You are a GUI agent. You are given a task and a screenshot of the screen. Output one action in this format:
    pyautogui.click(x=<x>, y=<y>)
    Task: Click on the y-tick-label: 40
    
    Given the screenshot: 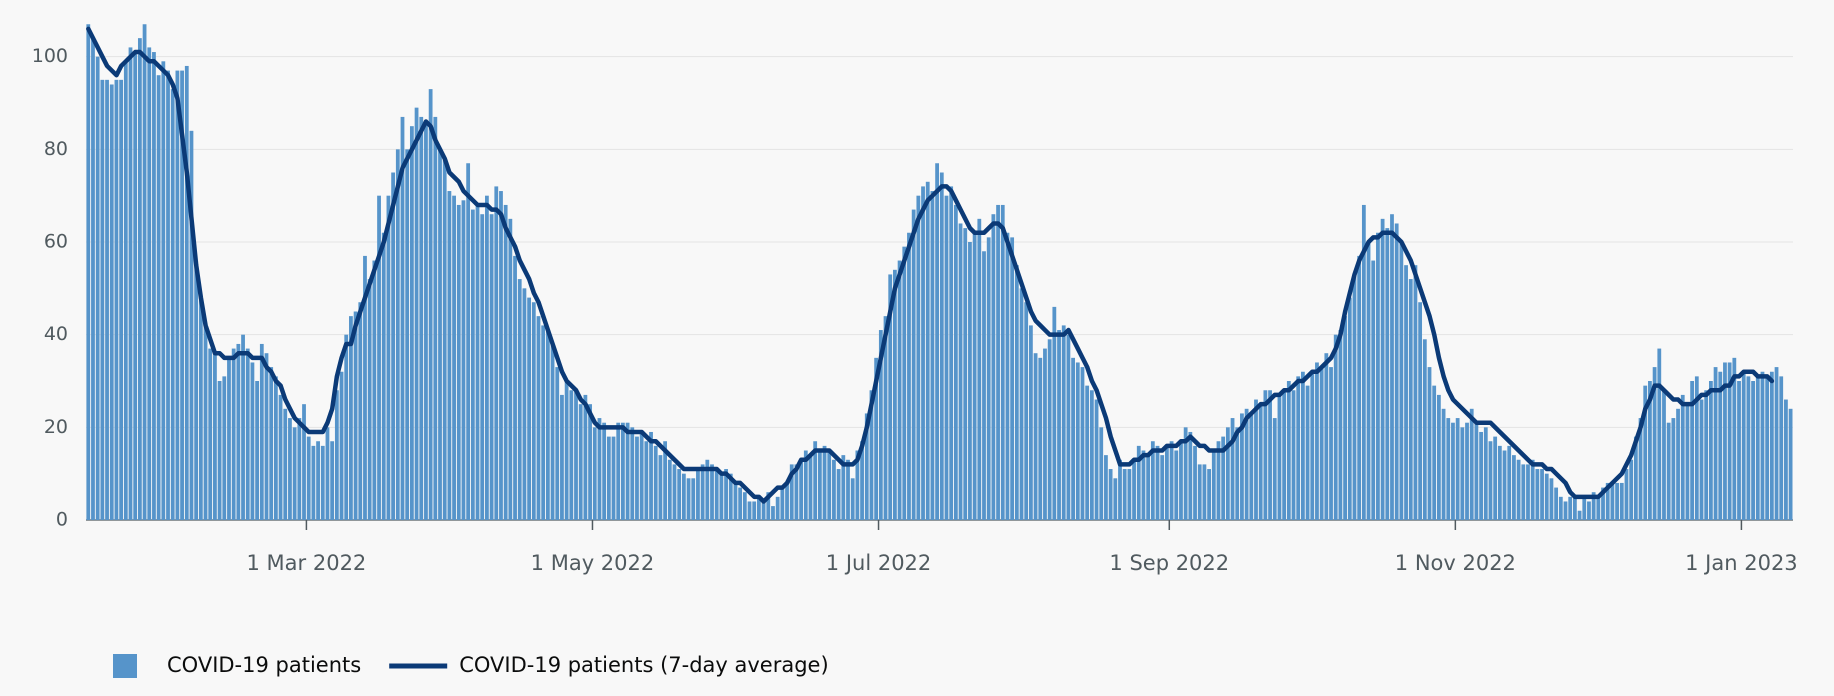 What is the action you would take?
    pyautogui.click(x=56, y=334)
    